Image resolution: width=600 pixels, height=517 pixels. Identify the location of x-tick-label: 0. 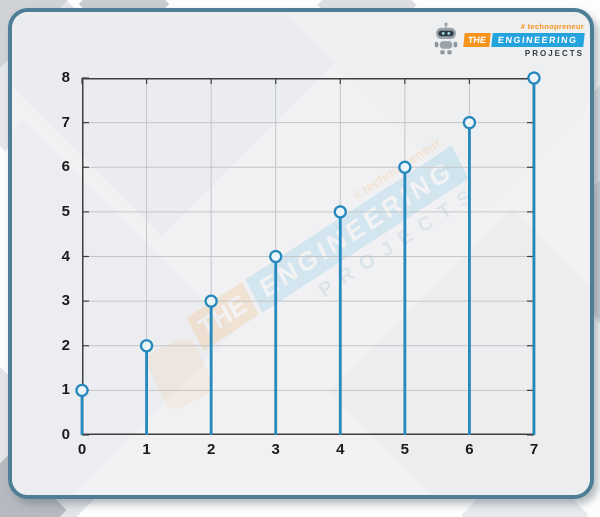
(82, 449).